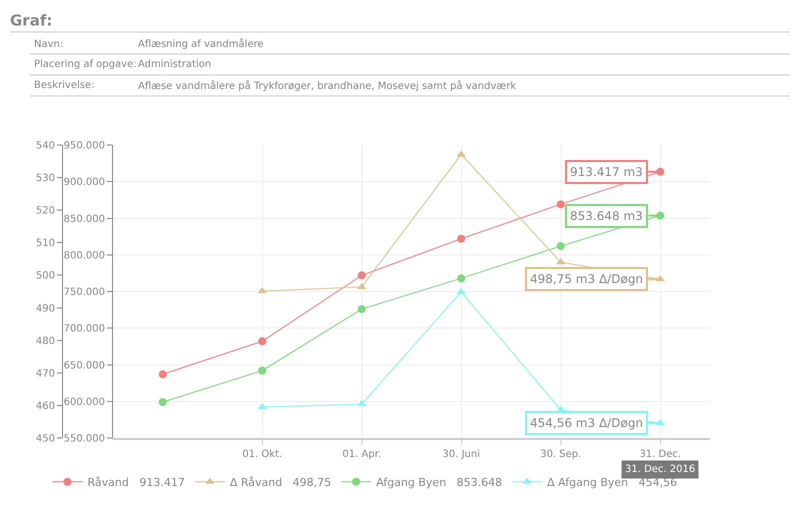 The width and height of the screenshot is (800, 530). Describe the element at coordinates (439, 483) in the screenshot. I see `legend-label: Afgang Byen 853.648` at that location.